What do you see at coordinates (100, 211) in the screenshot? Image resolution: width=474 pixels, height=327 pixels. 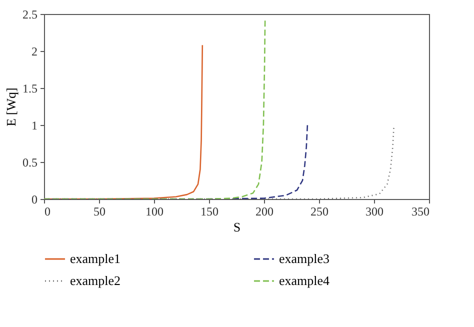 I see `x-tick-label: 50` at bounding box center [100, 211].